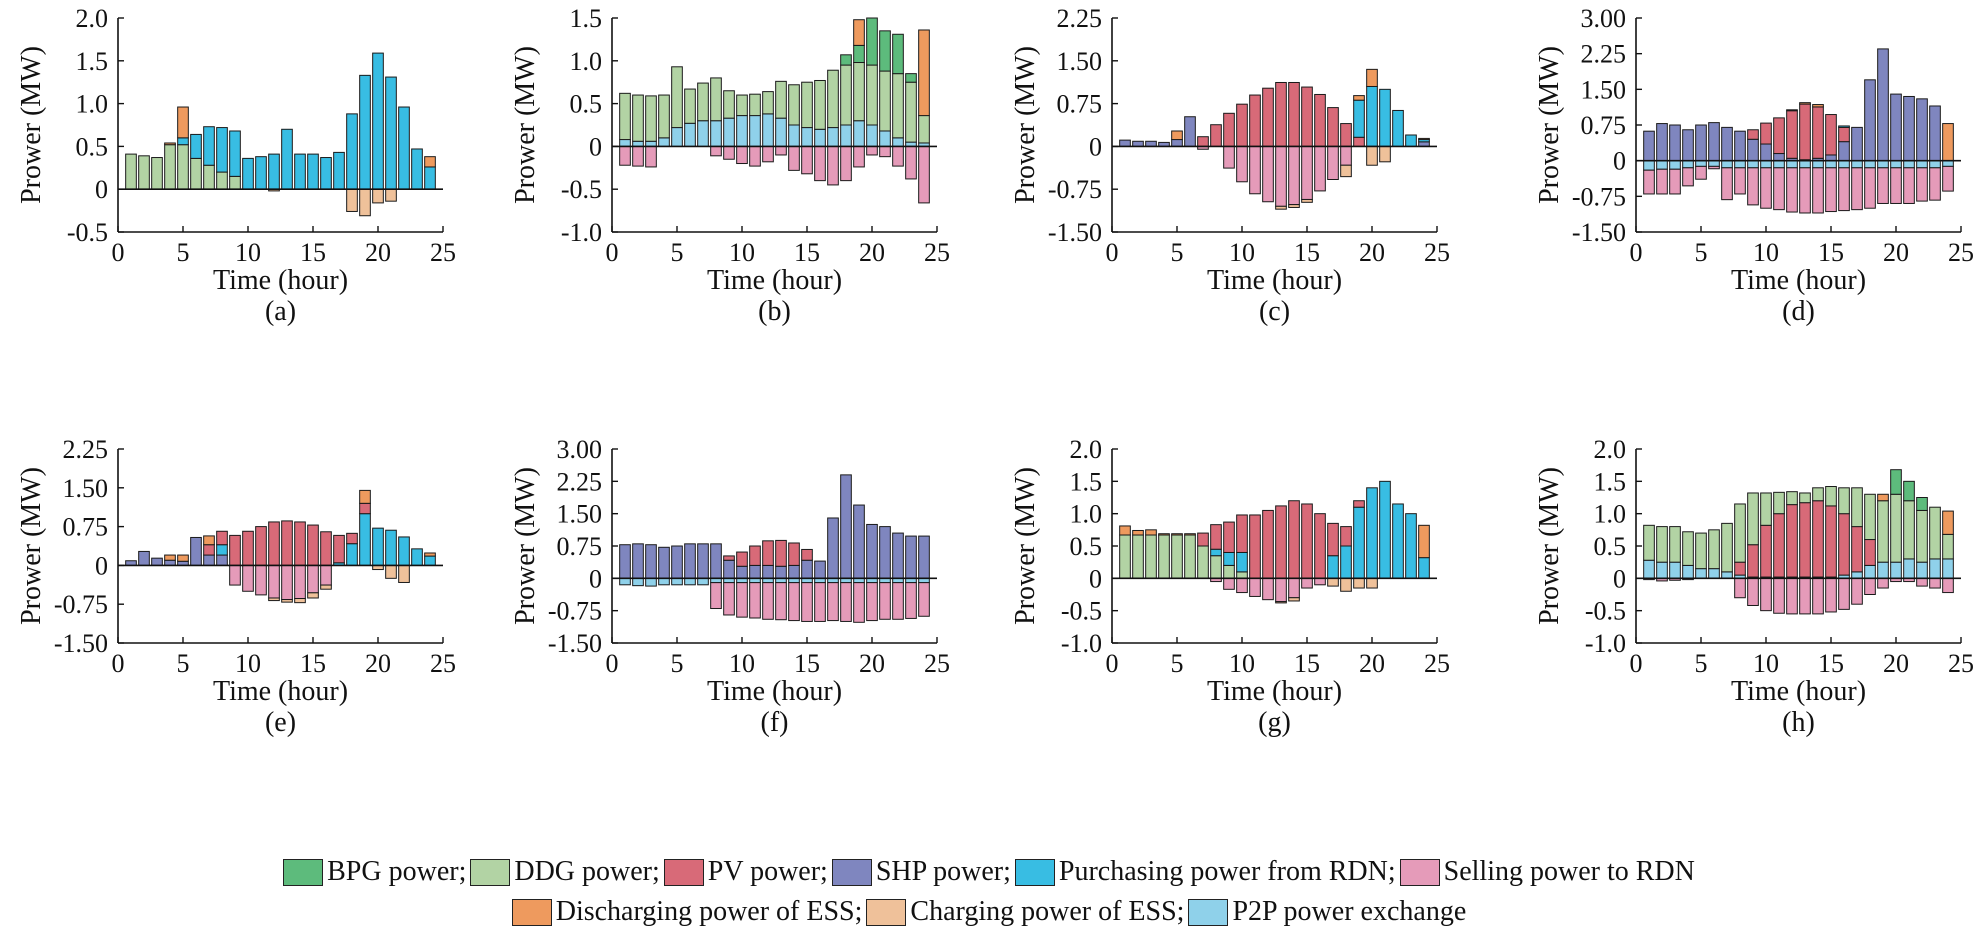 The height and width of the screenshot is (936, 1978). What do you see at coordinates (1081, 611) in the screenshot?
I see `y-tick-label: -0.5` at bounding box center [1081, 611].